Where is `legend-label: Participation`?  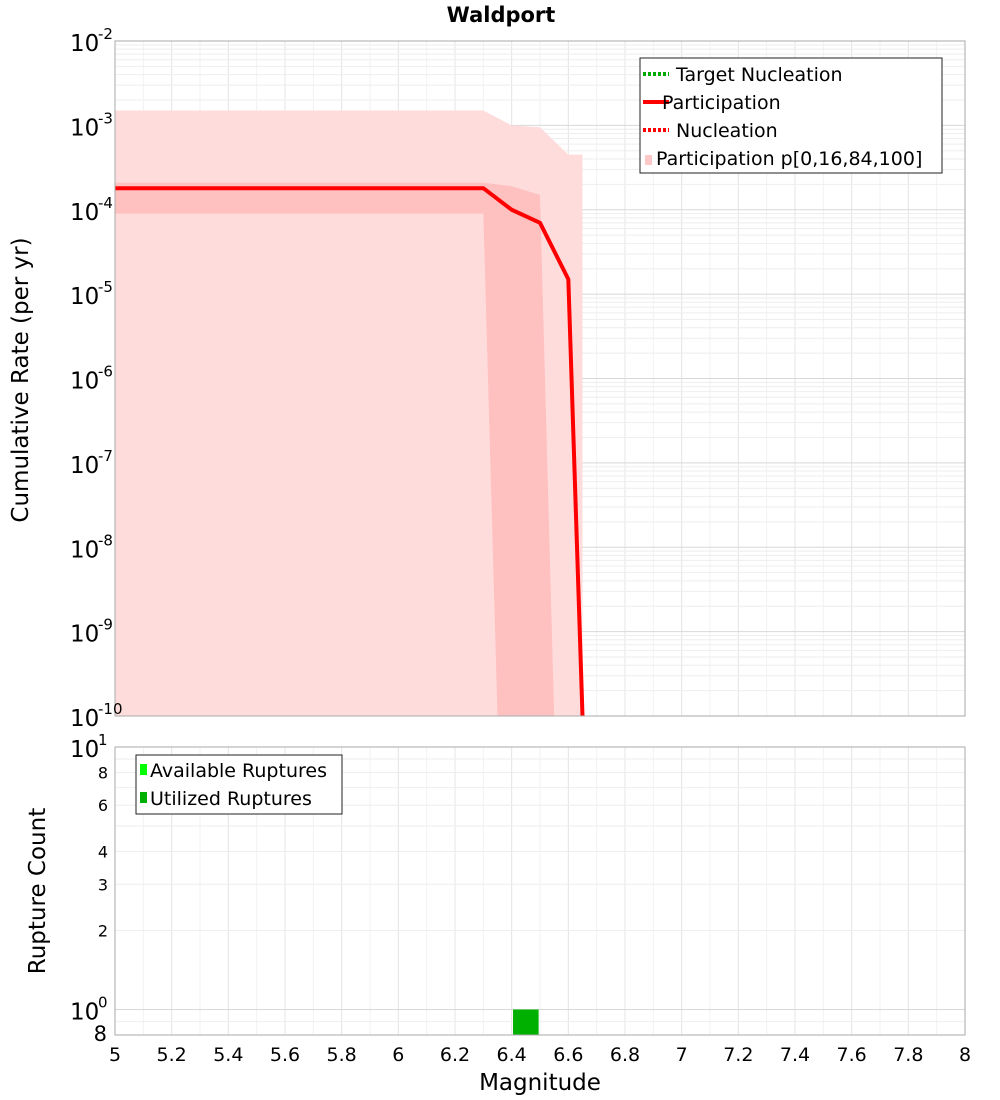
legend-label: Participation is located at coordinates (721, 103).